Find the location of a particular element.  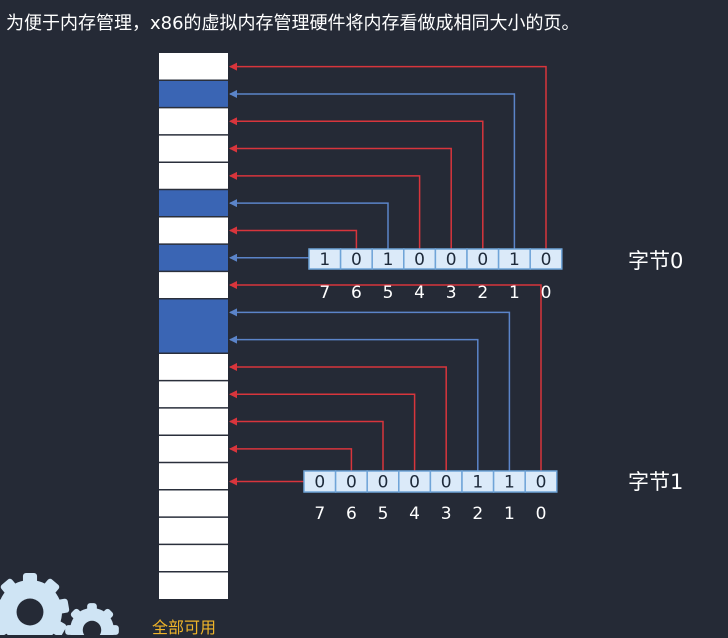

gears-icon is located at coordinates (59, 603).